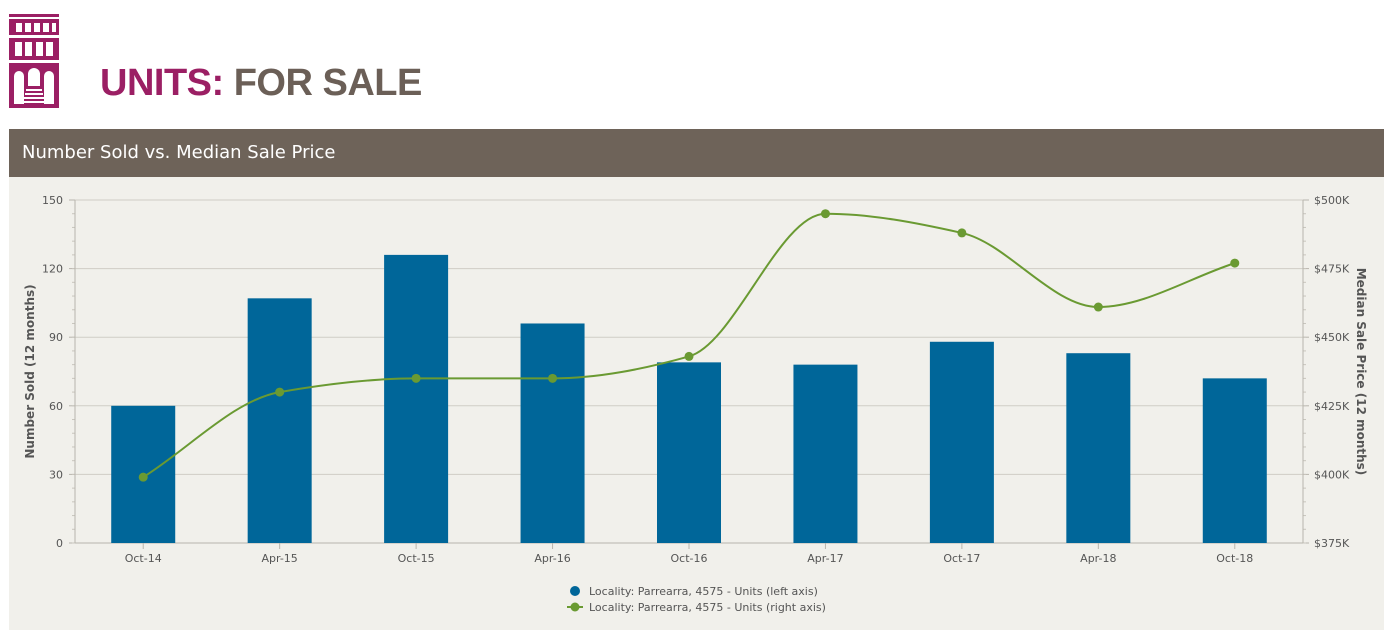 The image size is (1396, 630). Describe the element at coordinates (696, 153) in the screenshot. I see `chart-titlebar: Number Sold vs. Median Sale Price` at that location.